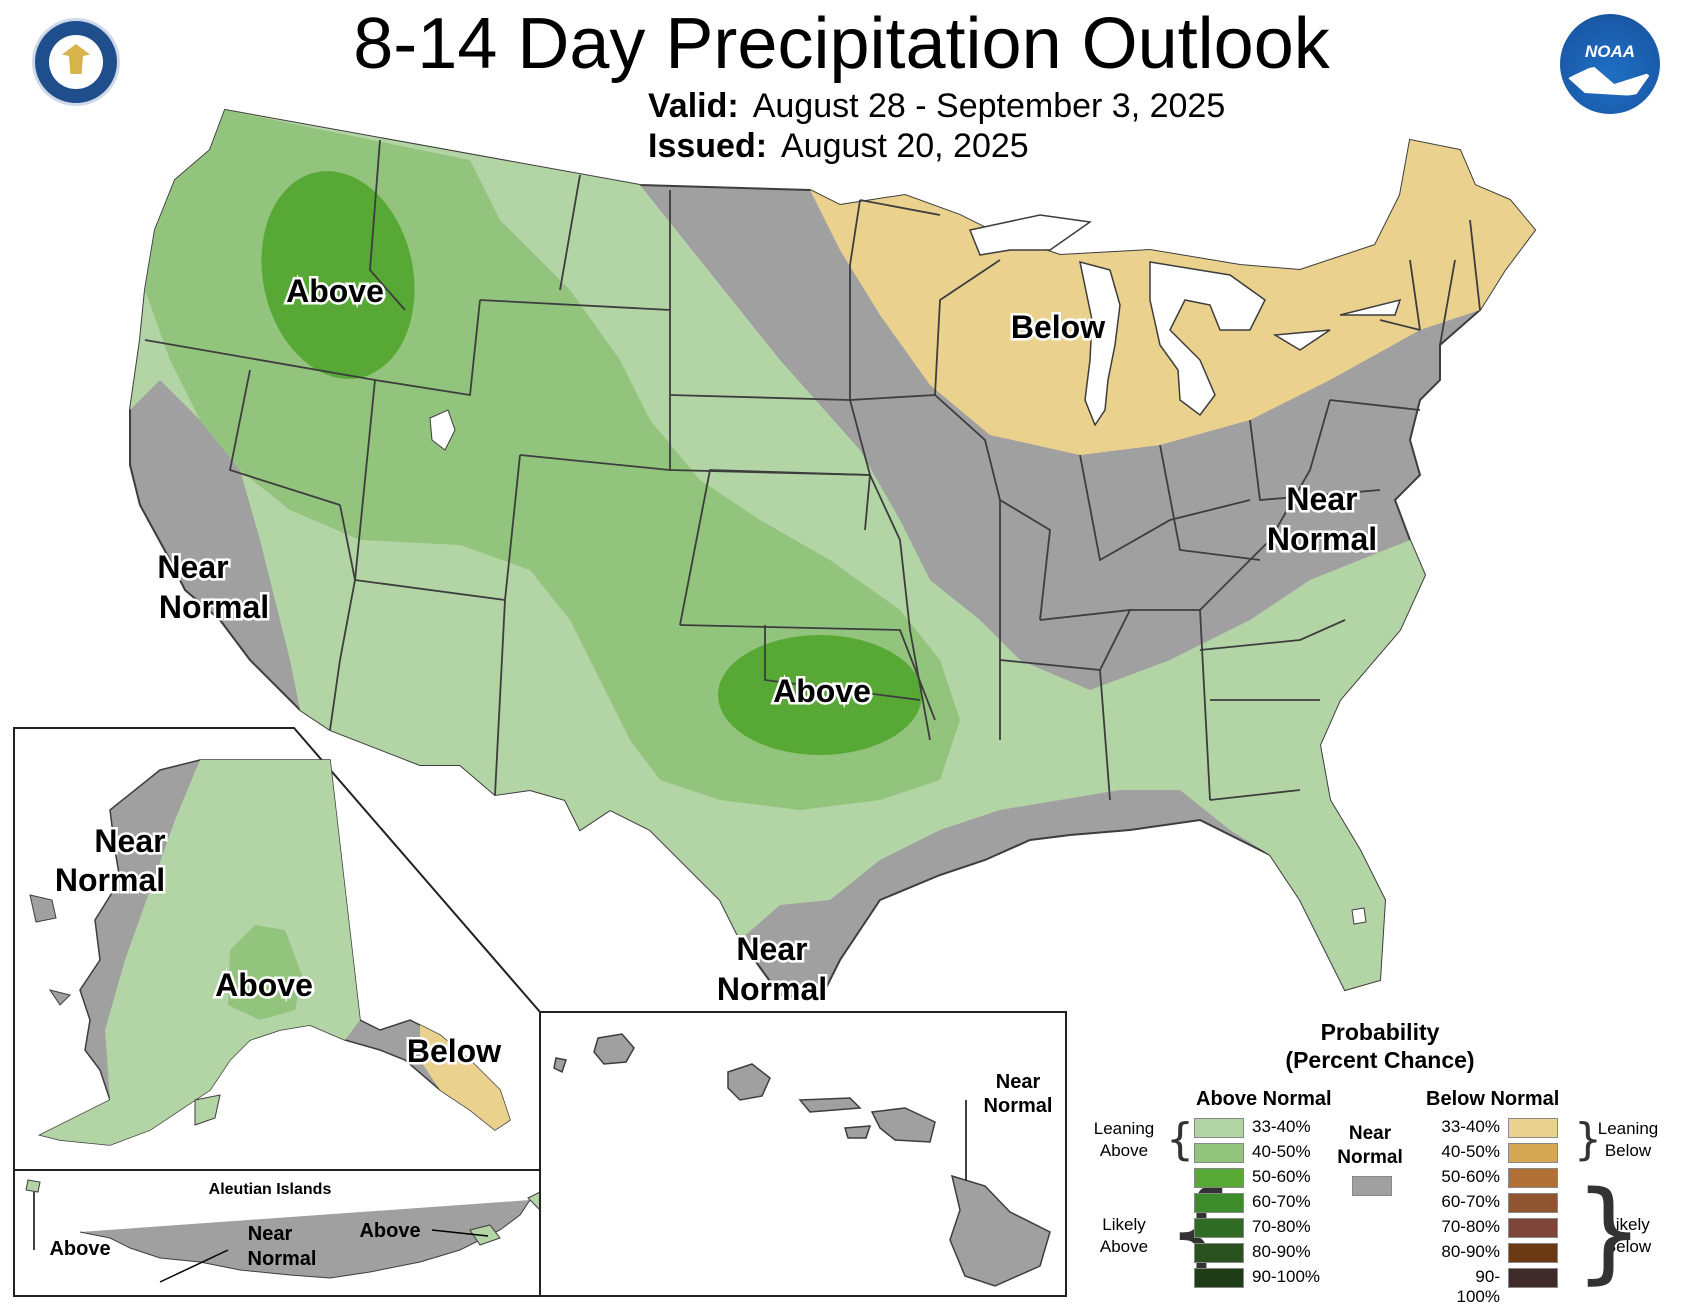 The height and width of the screenshot is (1307, 1683). What do you see at coordinates (1370, 1133) in the screenshot?
I see `near-line1: Near` at bounding box center [1370, 1133].